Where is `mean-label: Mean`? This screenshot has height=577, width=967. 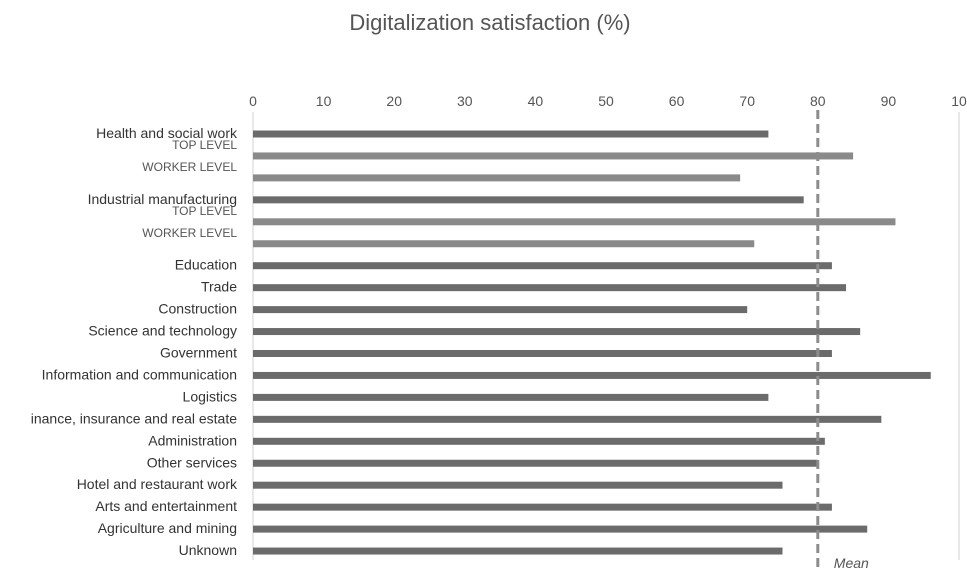
mean-label: Mean is located at coordinates (851, 563).